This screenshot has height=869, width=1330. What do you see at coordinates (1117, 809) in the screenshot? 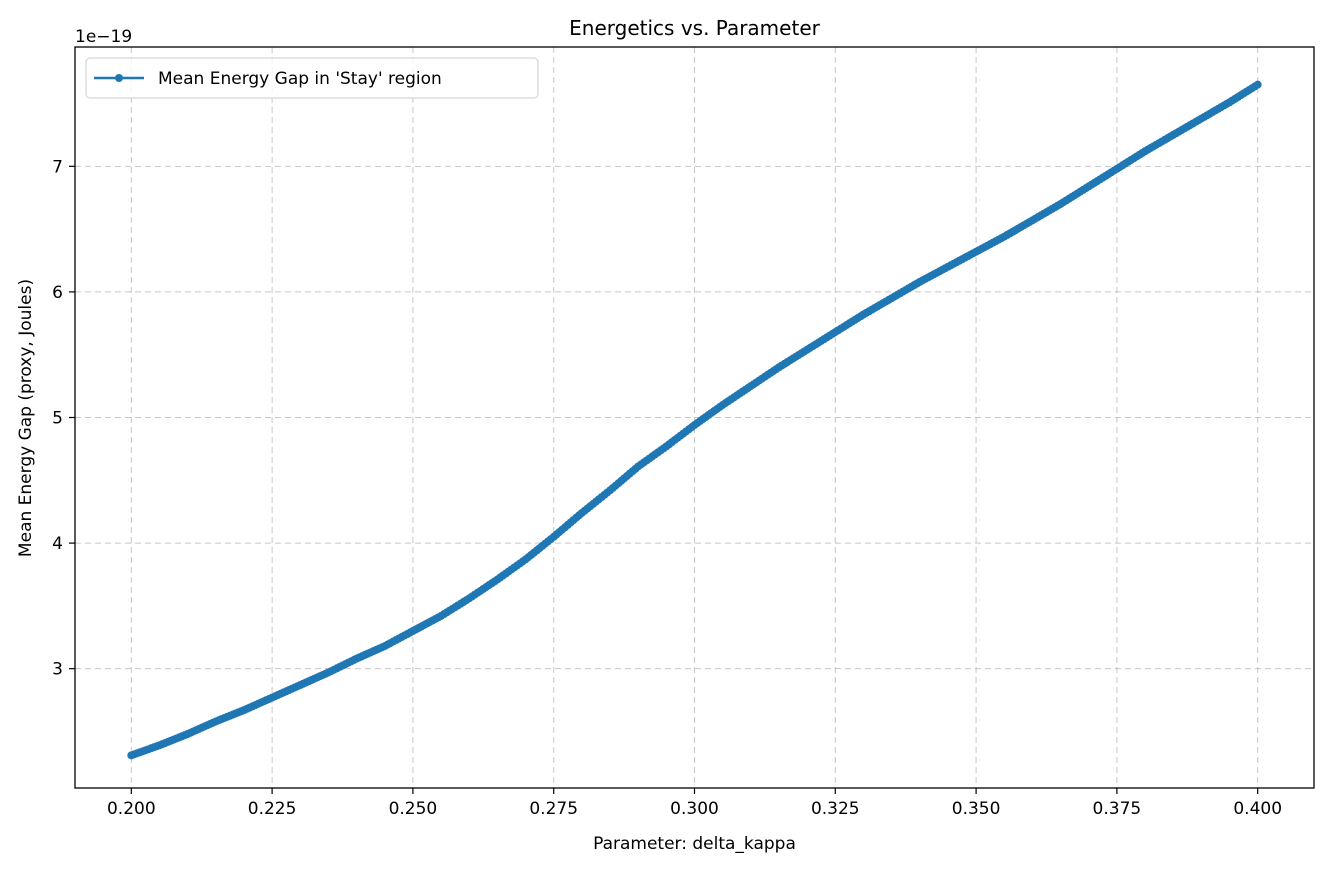
I see `x-tick-label: 0.375` at bounding box center [1117, 809].